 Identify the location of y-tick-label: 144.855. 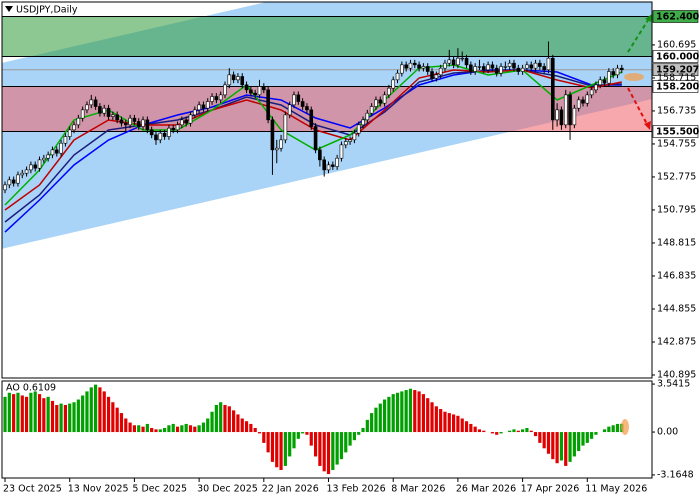
(676, 308).